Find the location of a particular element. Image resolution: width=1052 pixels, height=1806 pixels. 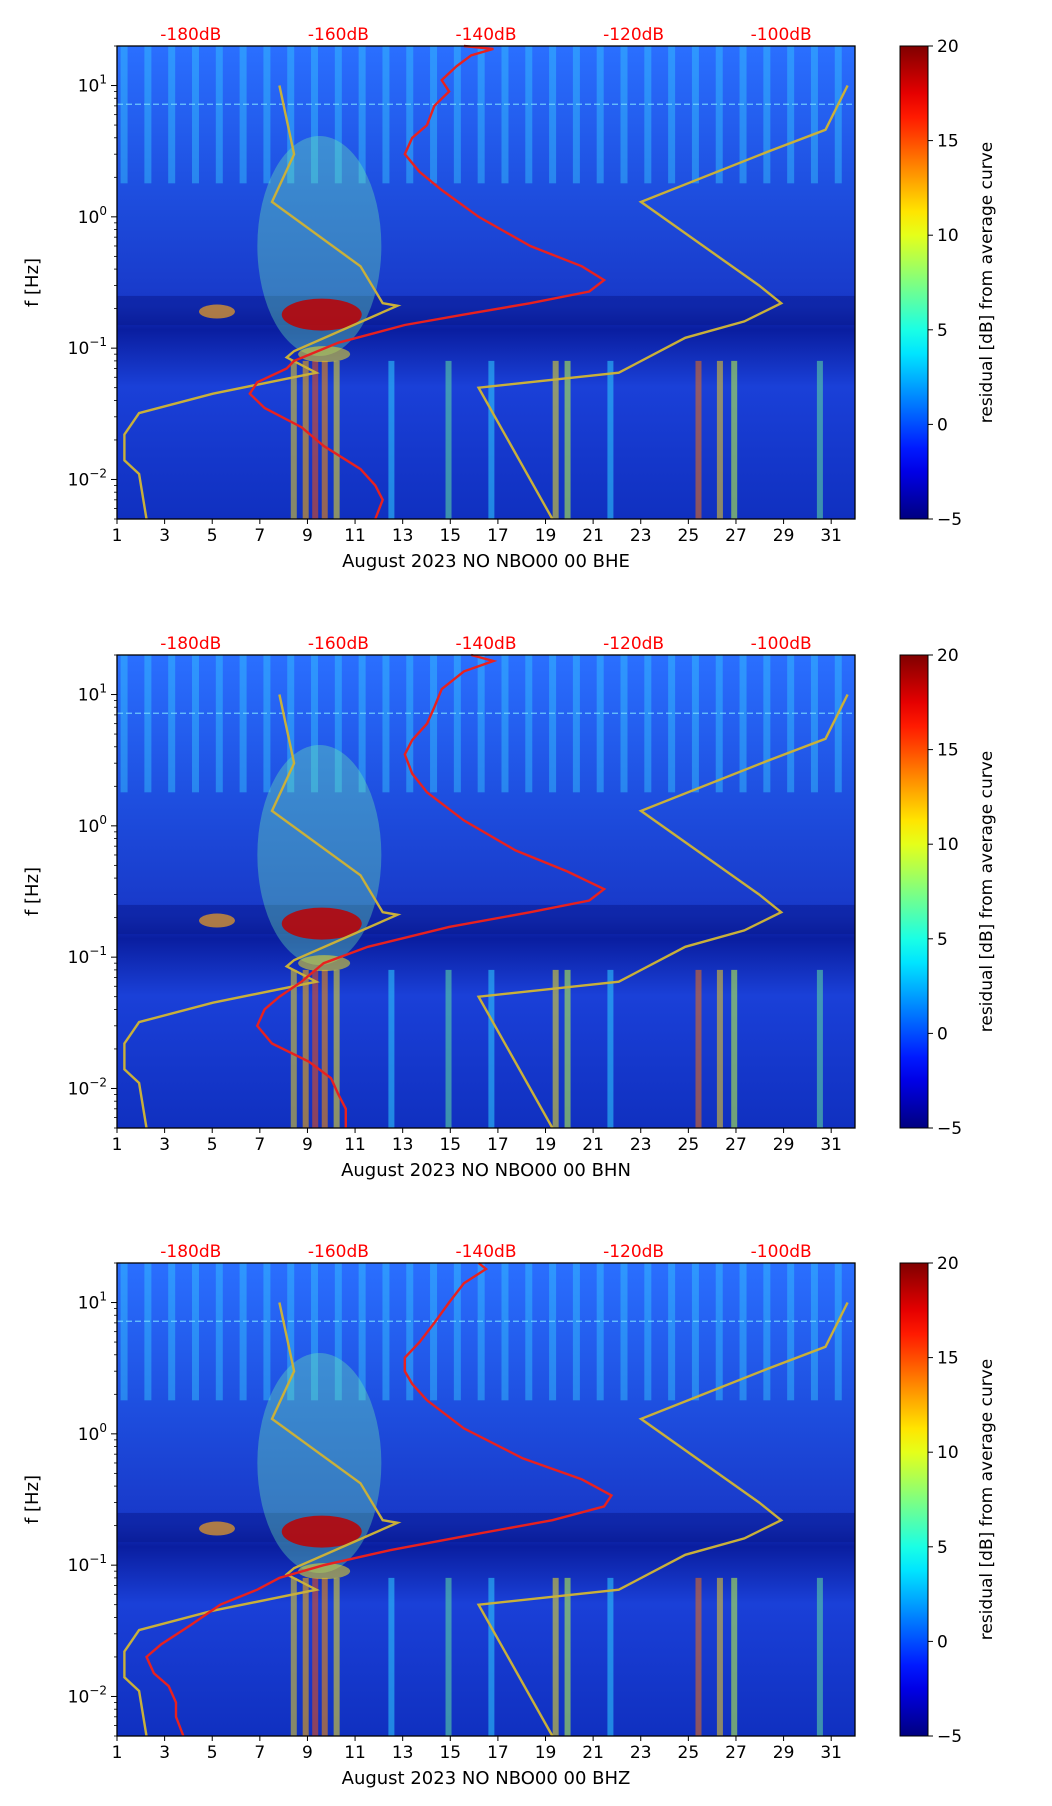

y-tick-exponent: −1 is located at coordinates (98, 342).